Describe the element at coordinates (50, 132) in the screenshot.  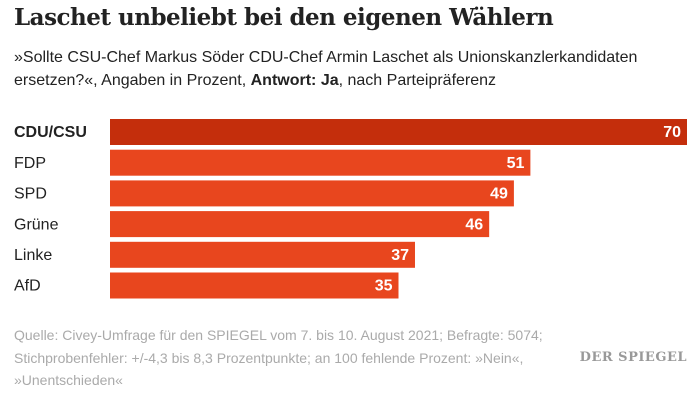
I see `category-label: CDU/CSU` at that location.